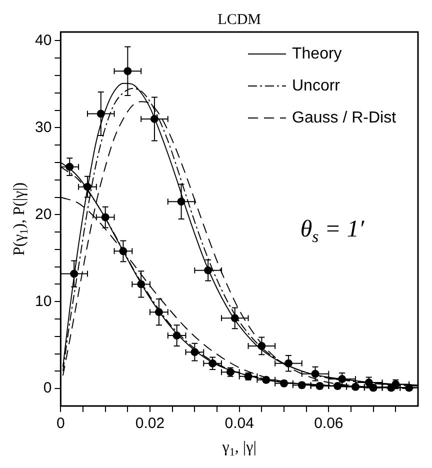 The width and height of the screenshot is (432, 468). What do you see at coordinates (150, 423) in the screenshot?
I see `x-tick-label: 0.02` at bounding box center [150, 423].